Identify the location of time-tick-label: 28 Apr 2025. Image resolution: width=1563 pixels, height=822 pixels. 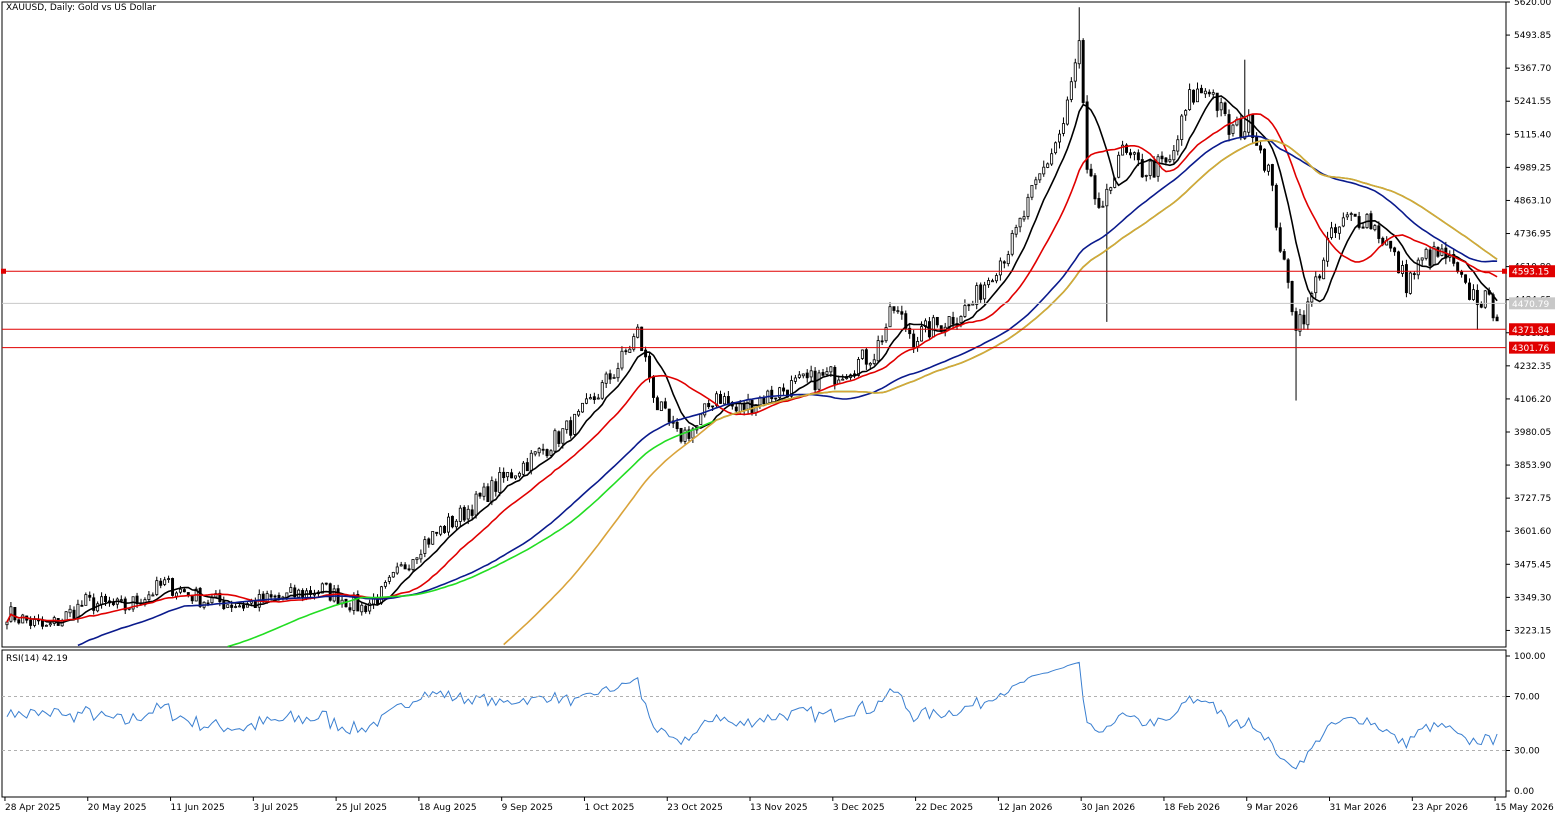
(33, 808).